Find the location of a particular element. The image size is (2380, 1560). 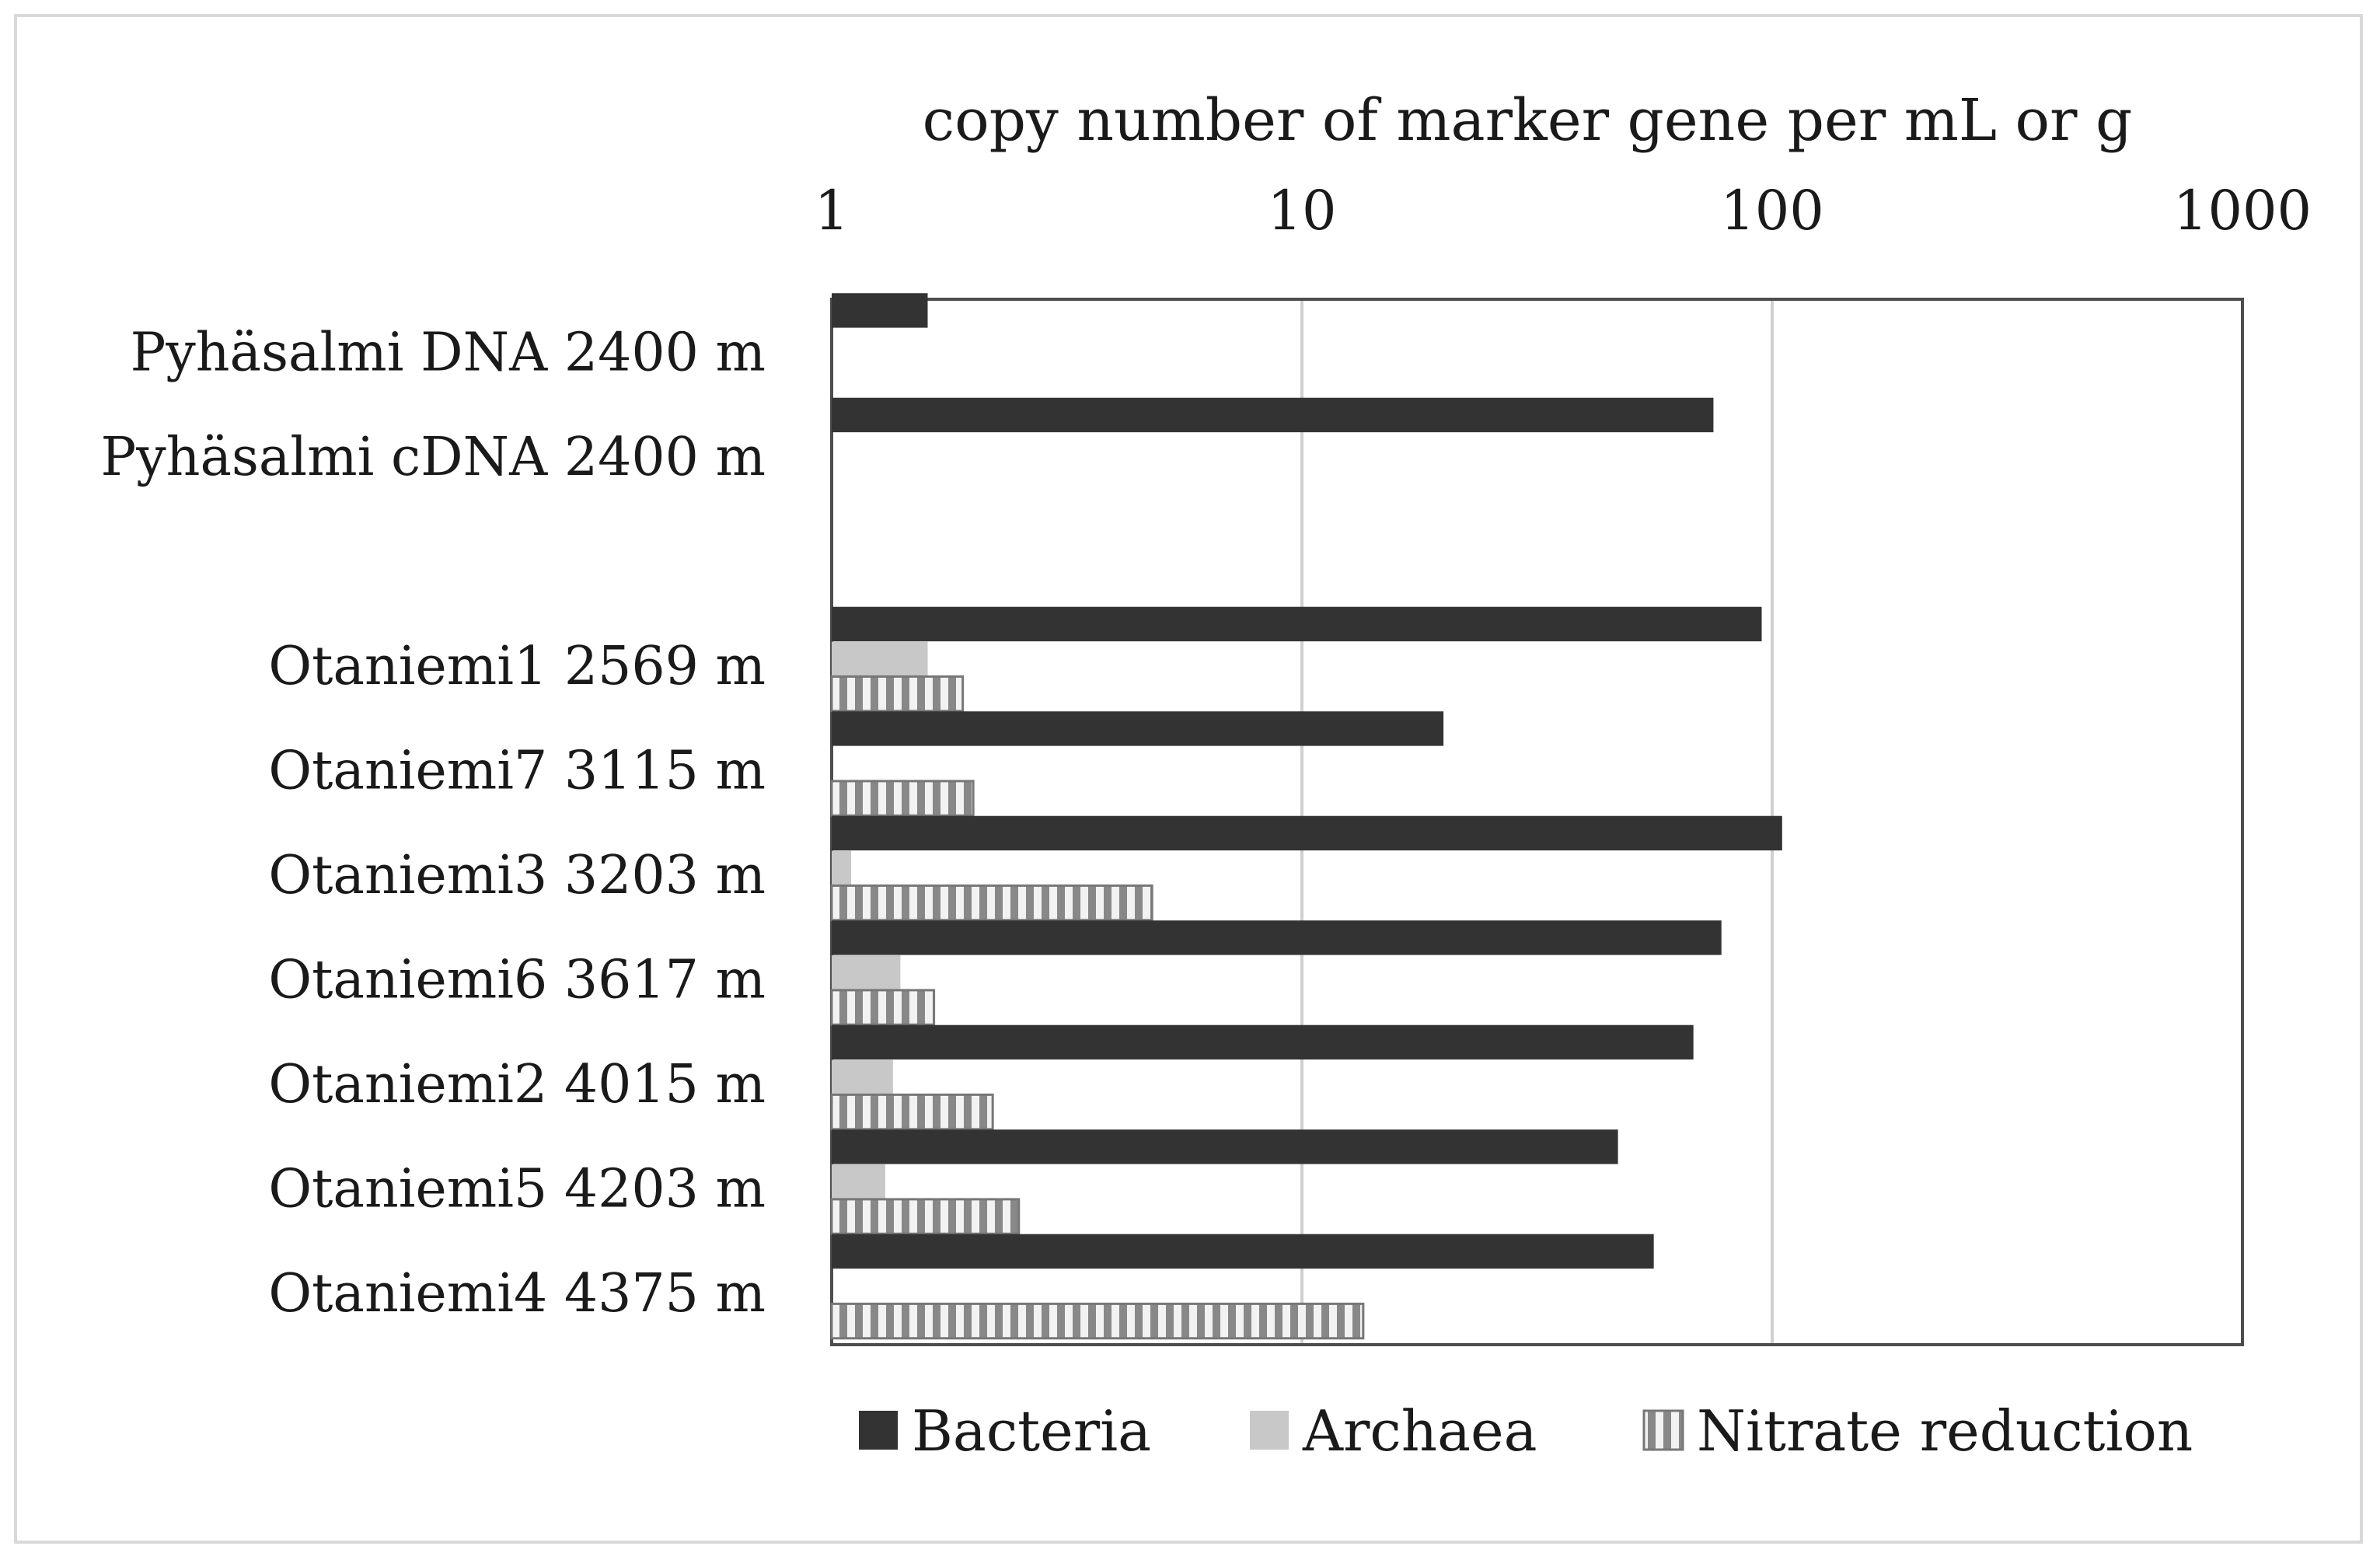

category-label: Otaniemi4 4375 m is located at coordinates (517, 1293).